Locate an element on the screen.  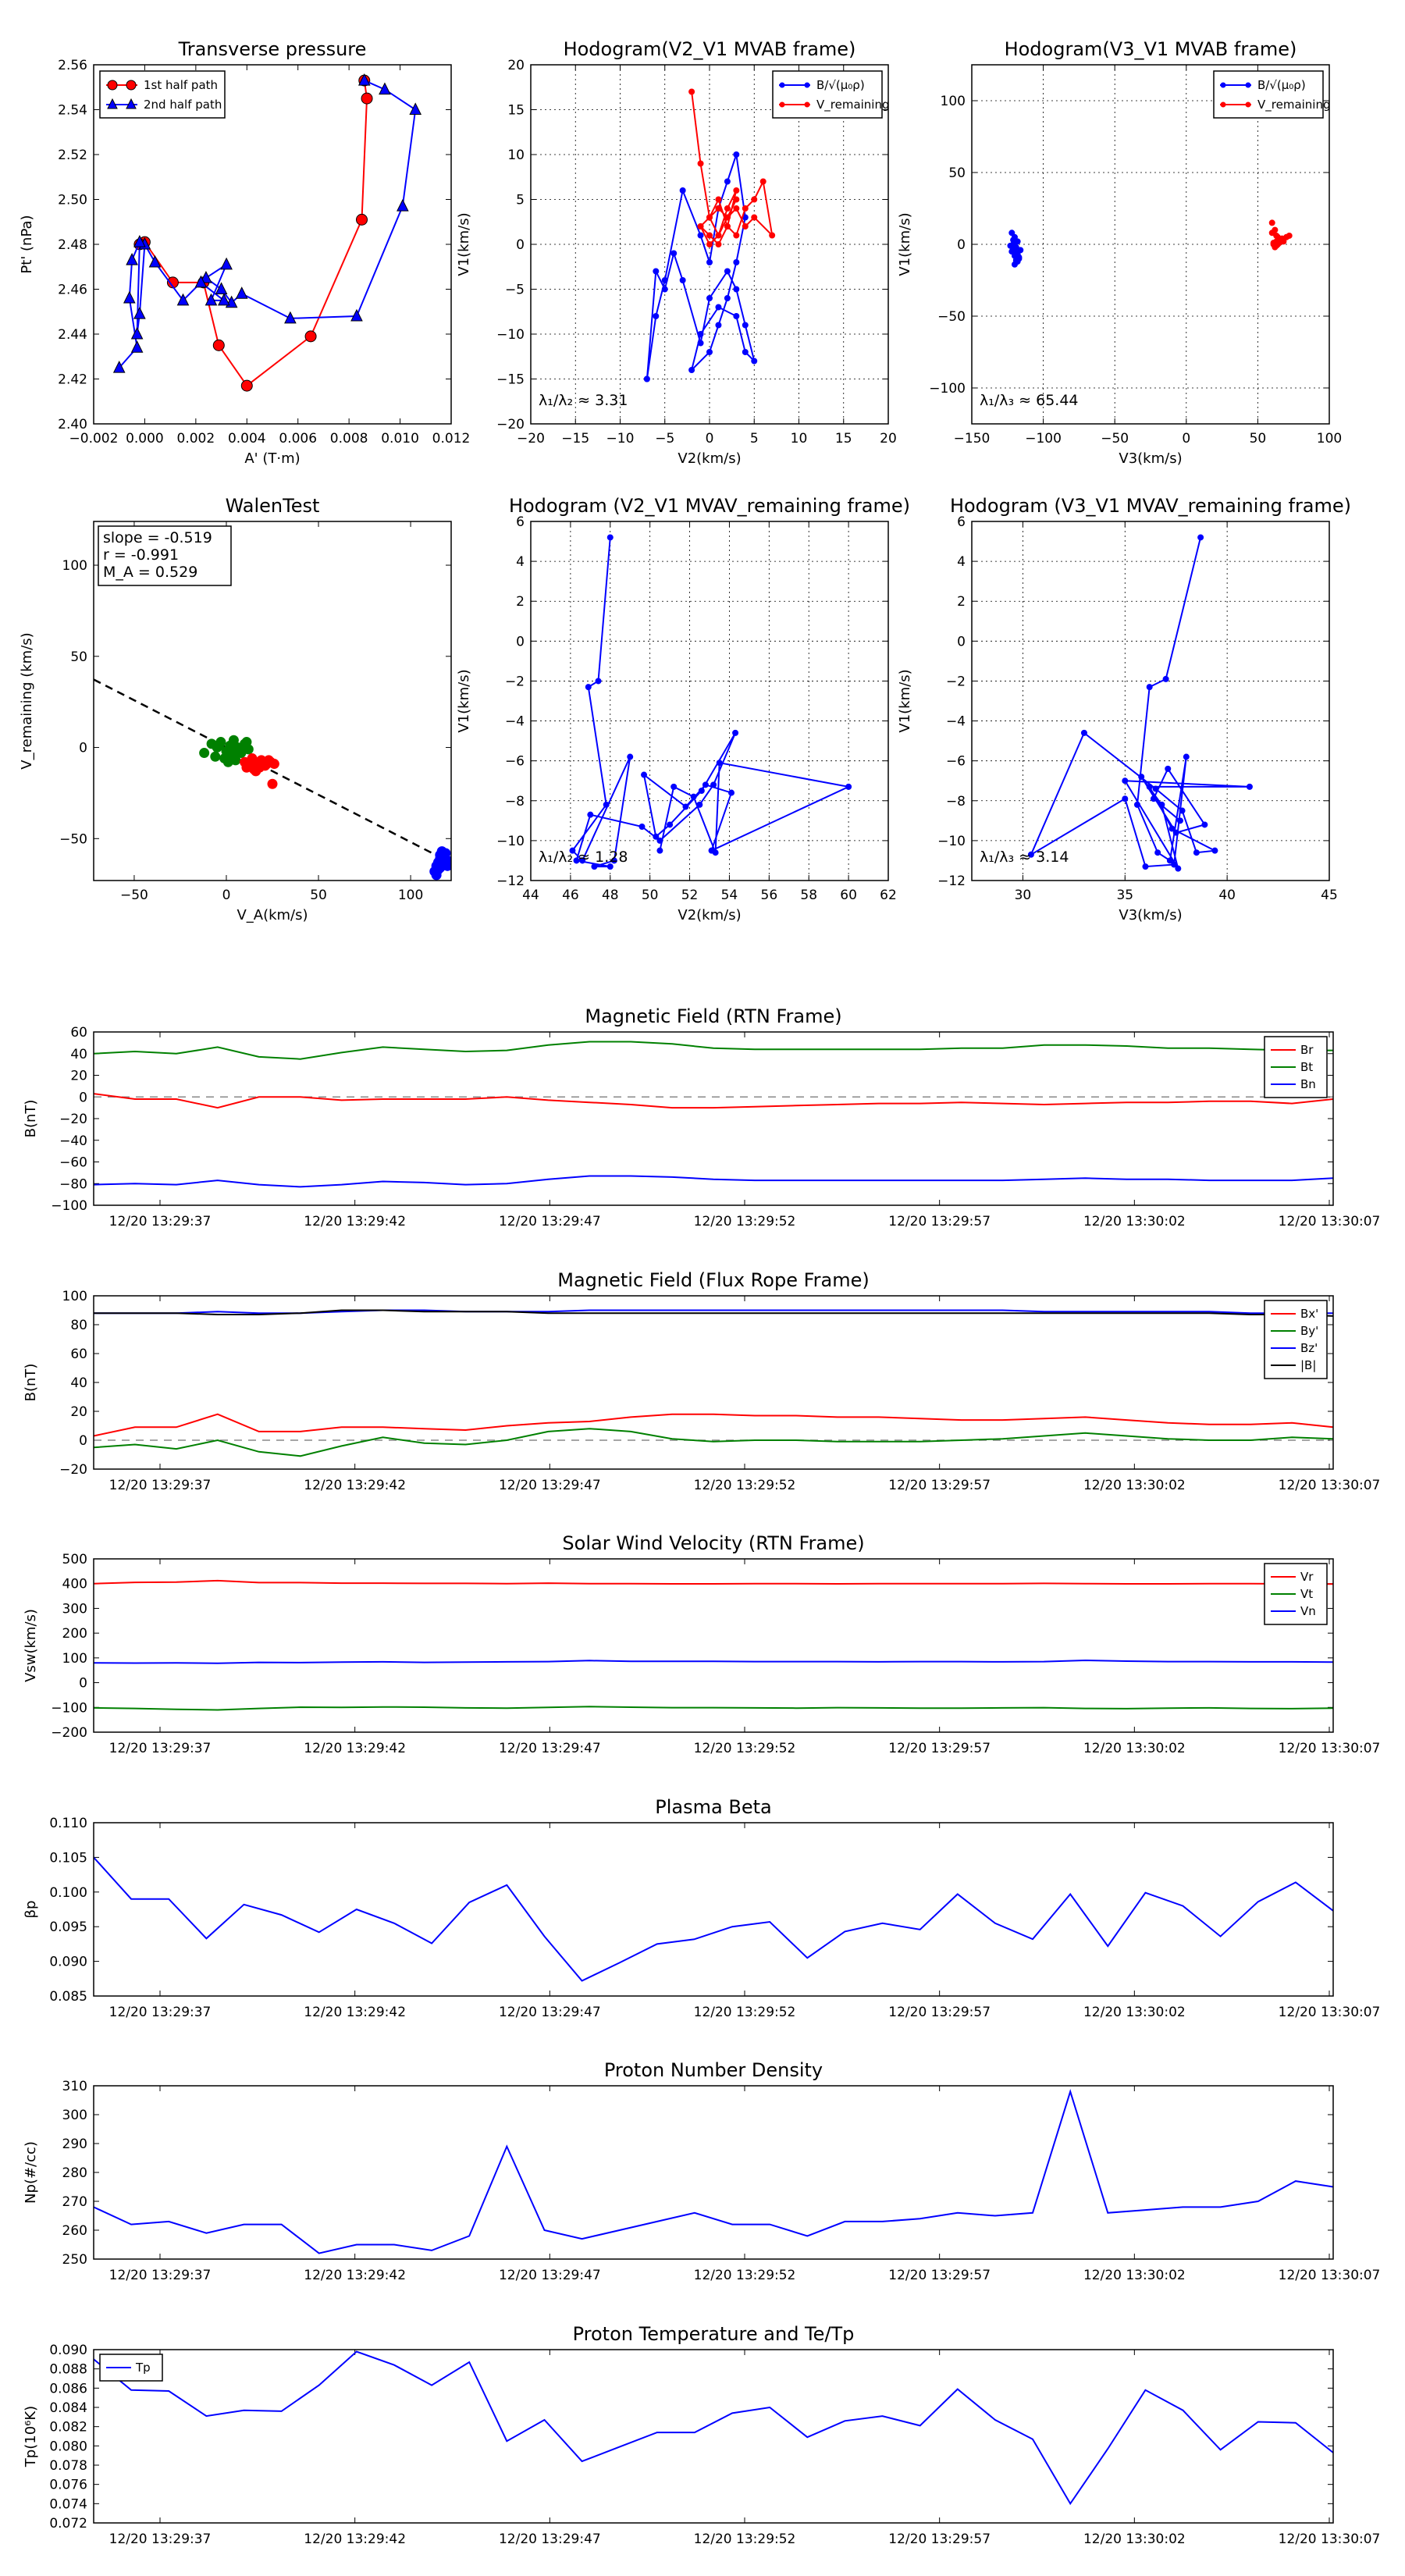
x-axis-label: A' (T·m) is located at coordinates (272, 459).